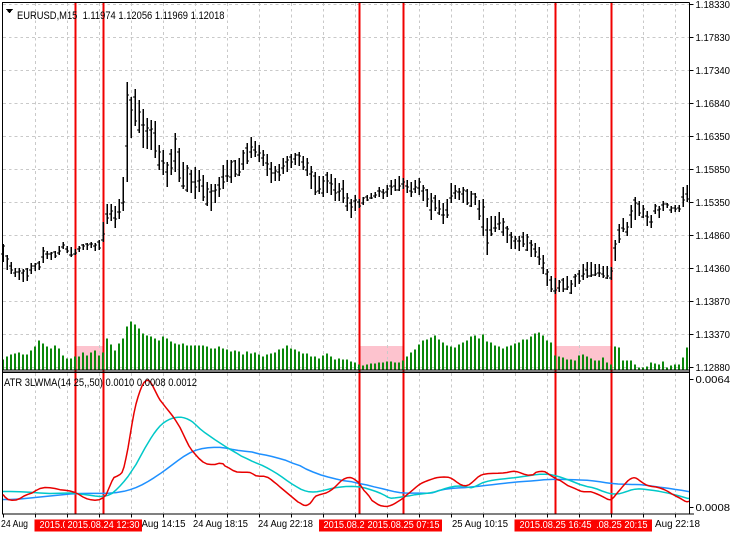 This screenshot has width=732, height=537. I want to click on svg-text: 2015.08.25 20:15, so click(612, 525).